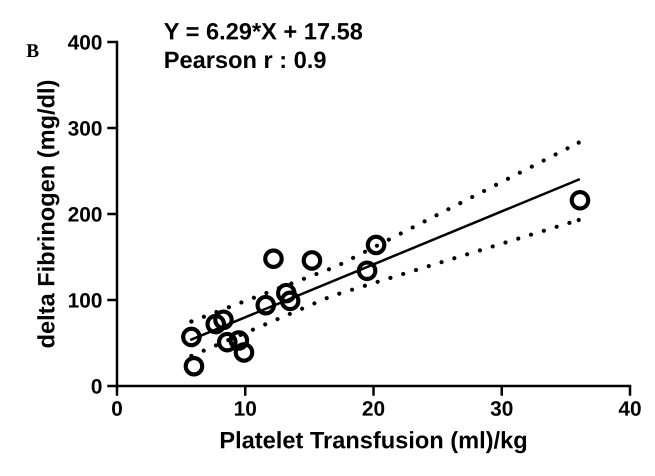 This screenshot has height=476, width=655. What do you see at coordinates (85, 214) in the screenshot?
I see `y-tick-label: 200` at bounding box center [85, 214].